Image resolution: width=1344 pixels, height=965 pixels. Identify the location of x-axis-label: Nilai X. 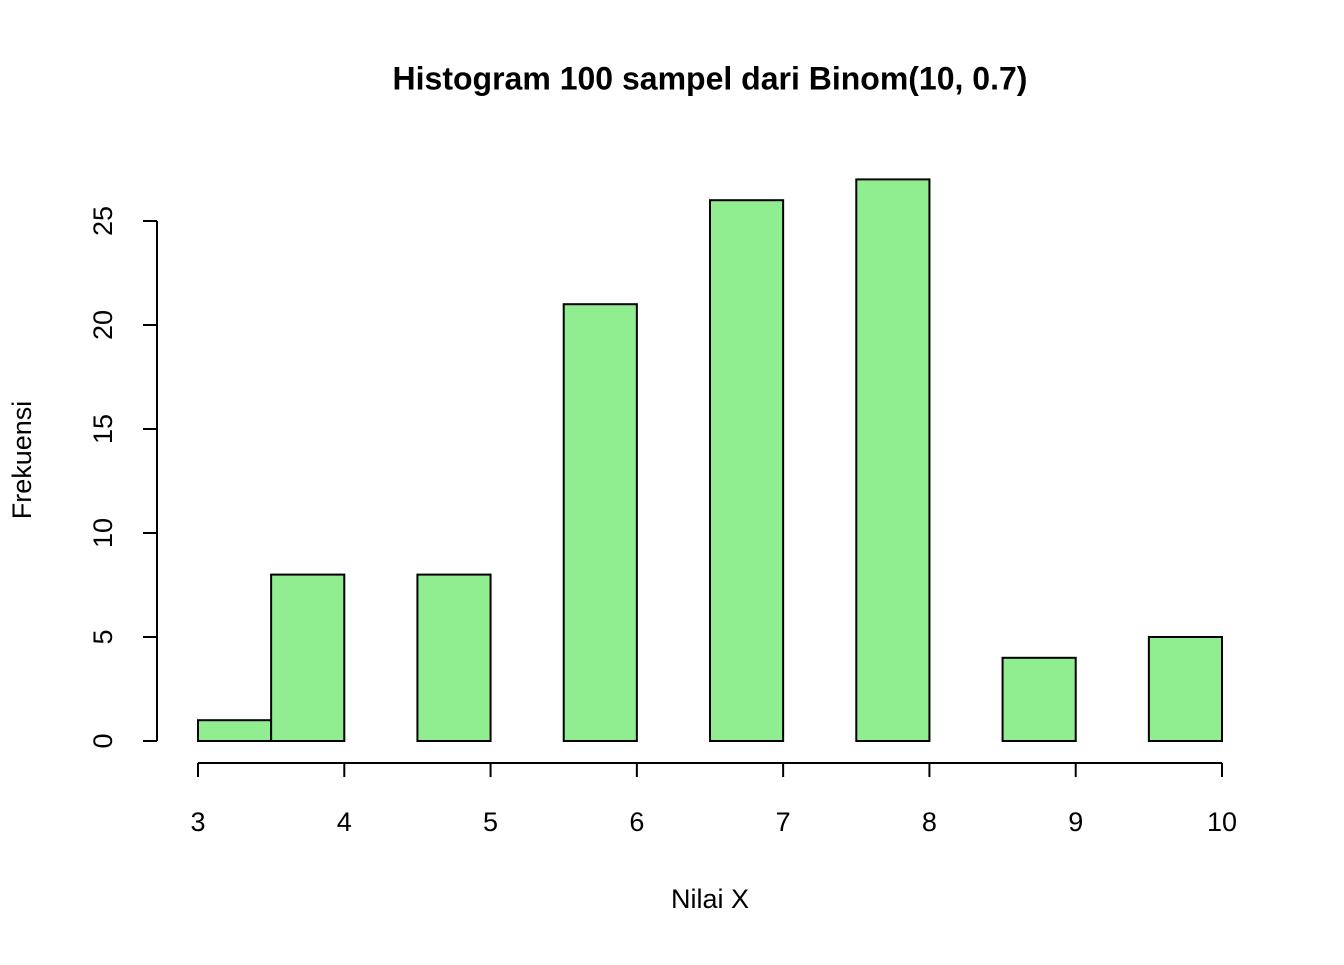
(710, 899).